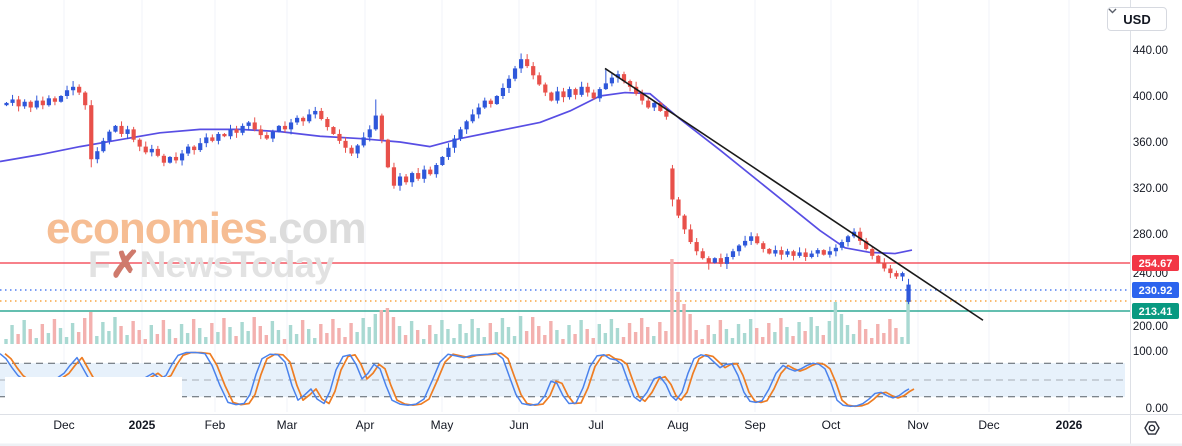 The image size is (1182, 446). I want to click on oscillator-pane, so click(562, 382).